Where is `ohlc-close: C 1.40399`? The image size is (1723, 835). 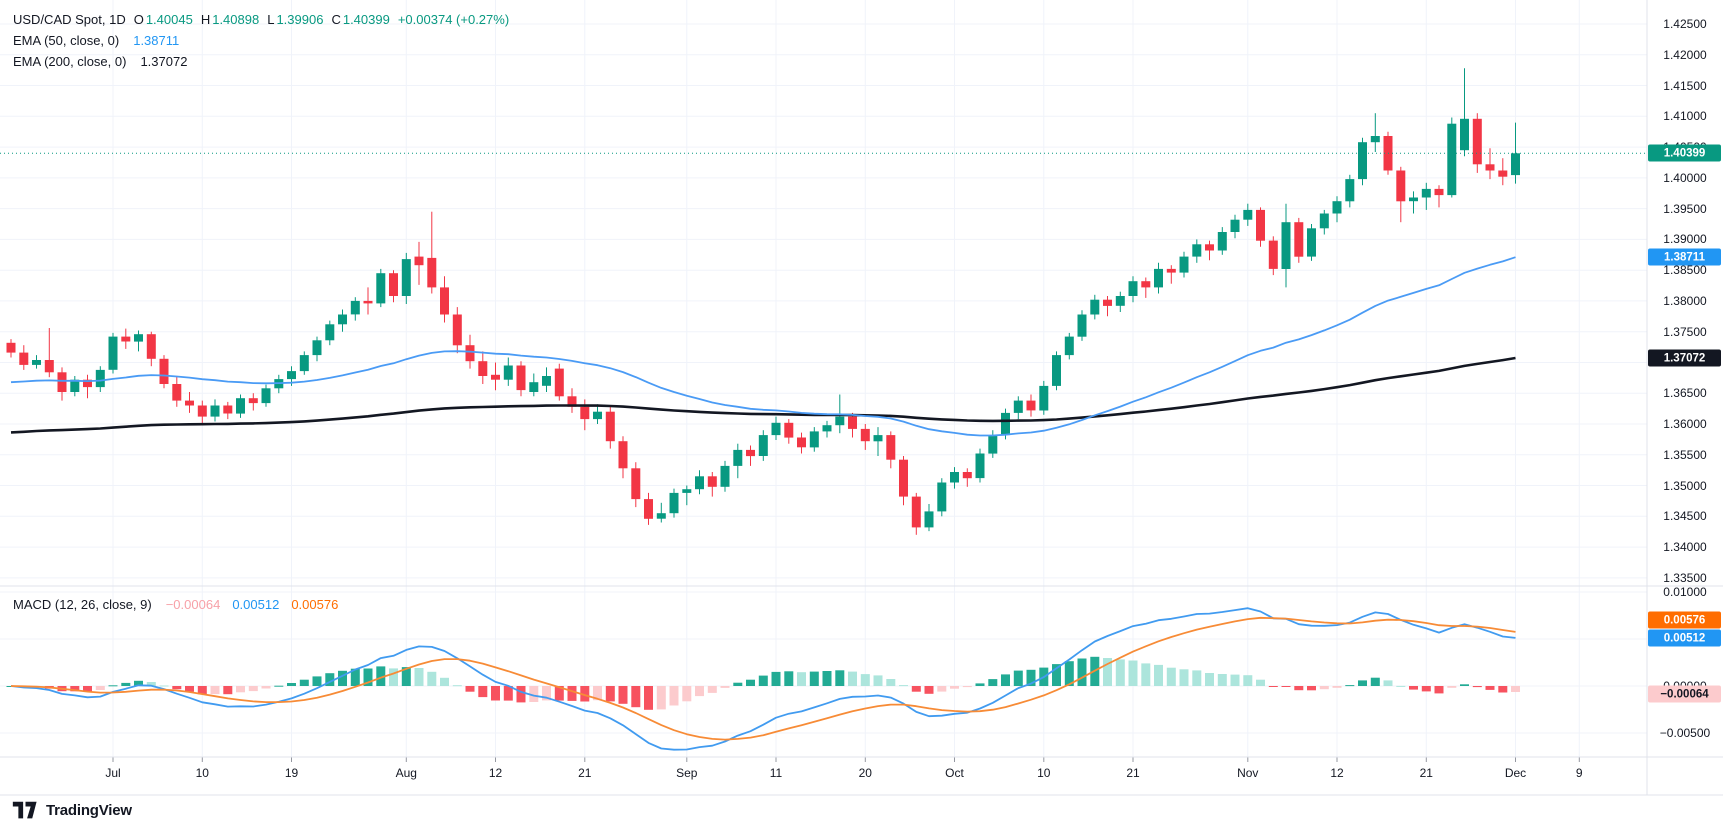 ohlc-close: C 1.40399 is located at coordinates (360, 19).